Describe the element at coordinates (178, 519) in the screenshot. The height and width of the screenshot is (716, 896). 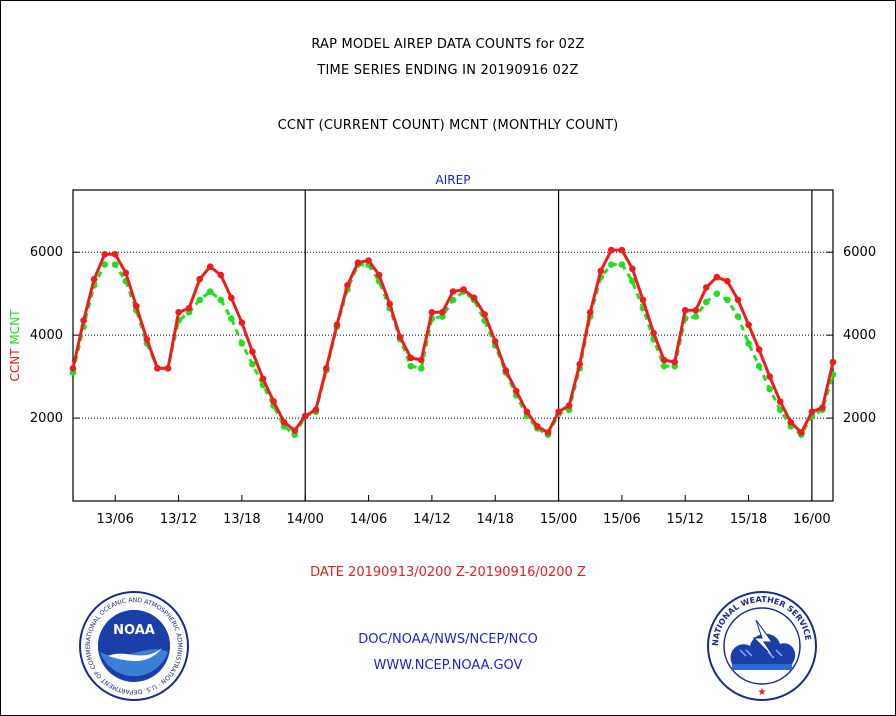
I see `x-tick-label: 13/12` at that location.